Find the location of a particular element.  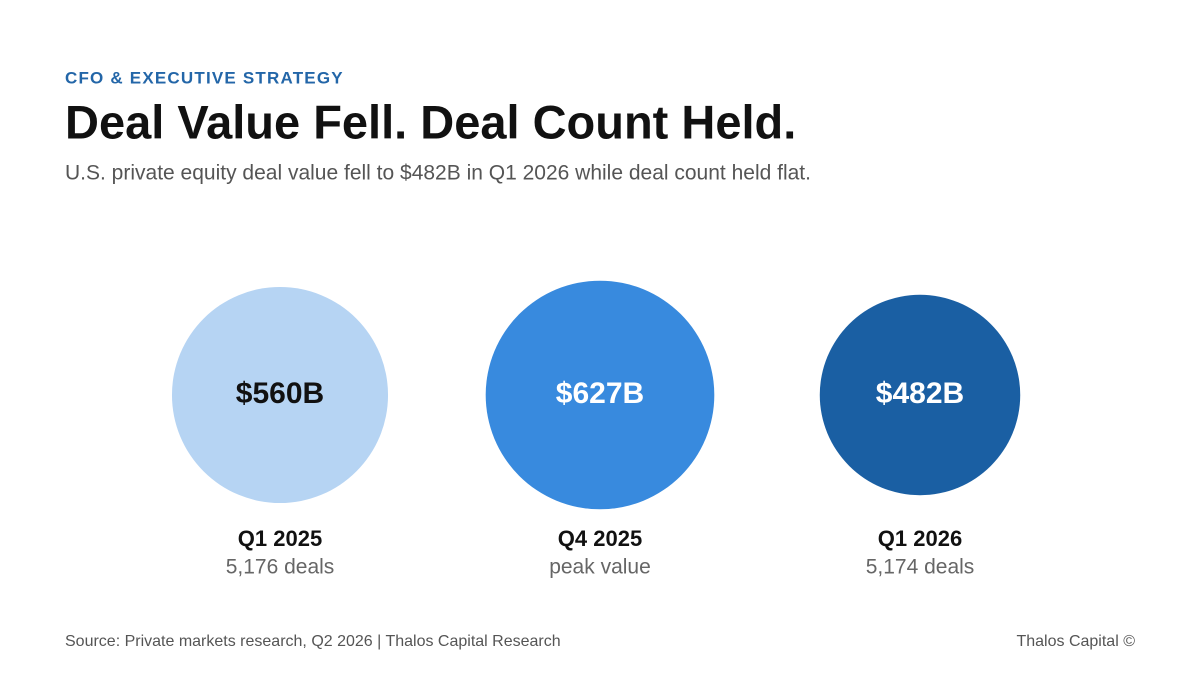

credit: Thalos Capital © is located at coordinates (1075, 641).